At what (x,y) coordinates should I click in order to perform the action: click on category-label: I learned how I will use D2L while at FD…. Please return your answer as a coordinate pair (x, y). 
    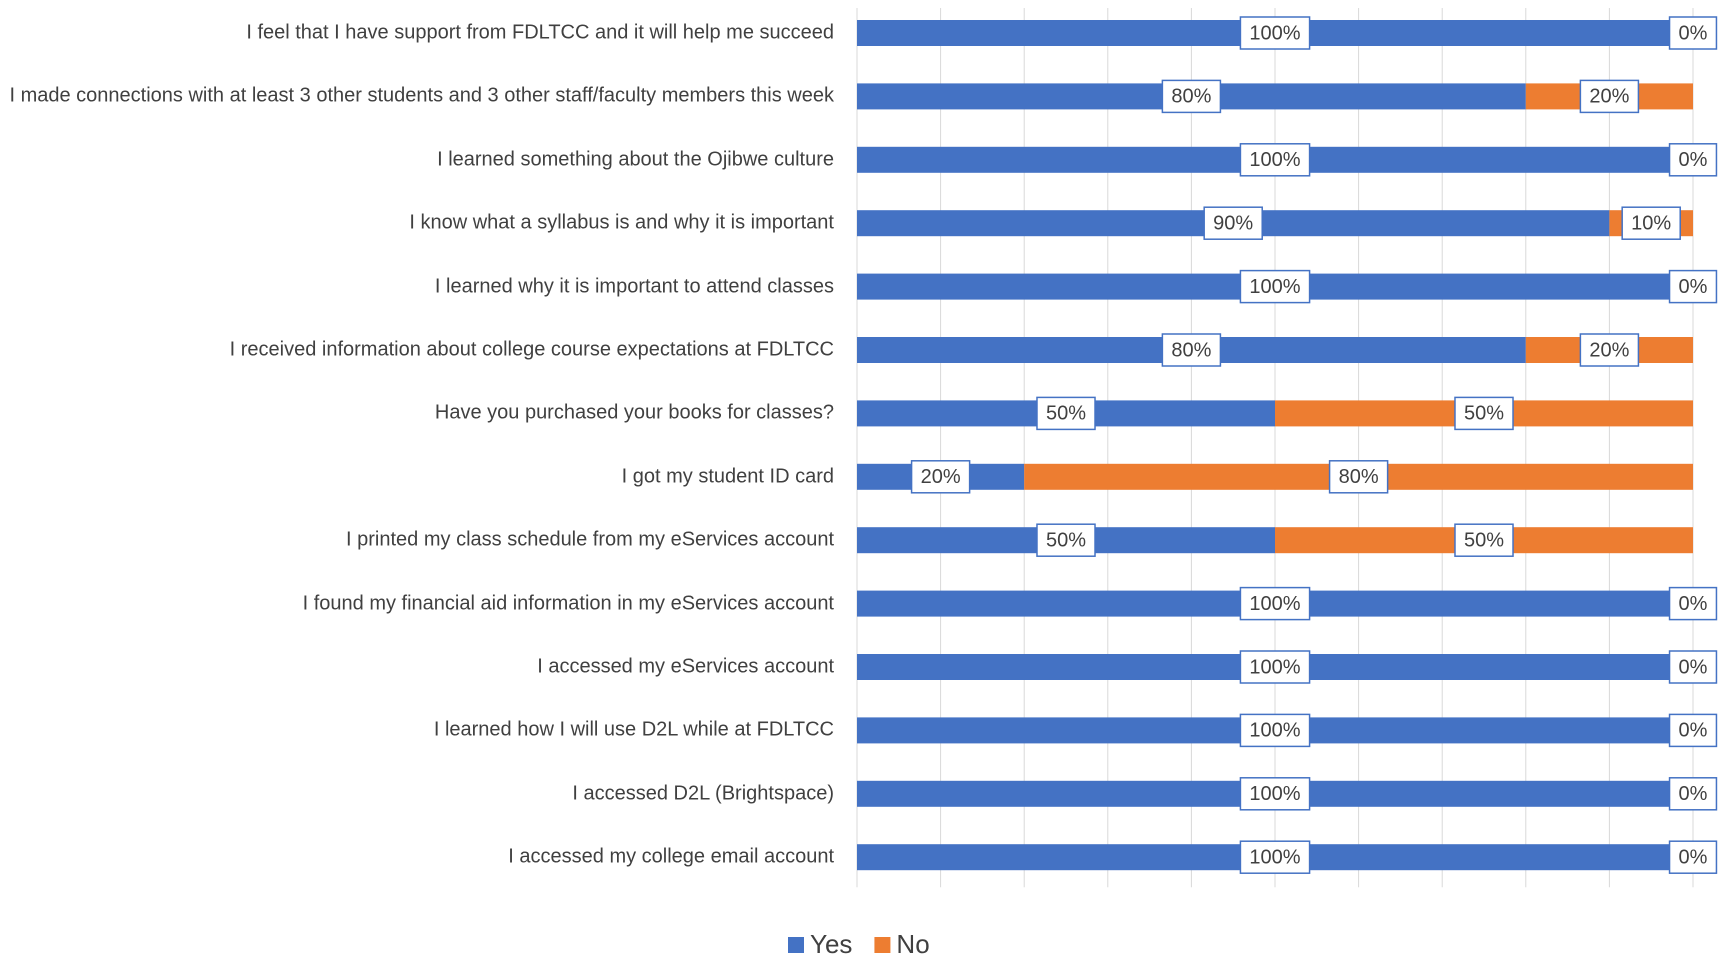
    Looking at the image, I should click on (633, 729).